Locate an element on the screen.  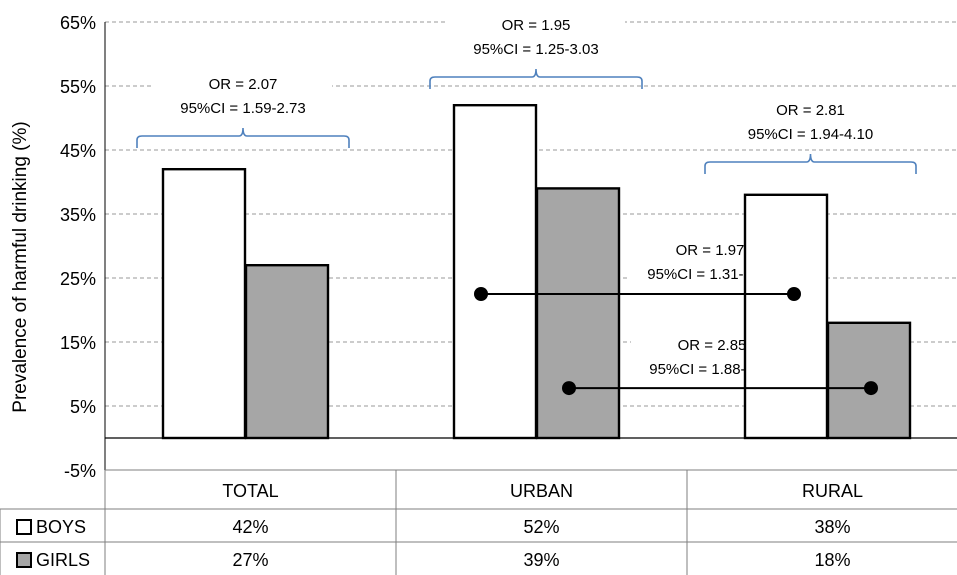
annotation-ci: 95%CI = 1.59-2.73 is located at coordinates (243, 108).